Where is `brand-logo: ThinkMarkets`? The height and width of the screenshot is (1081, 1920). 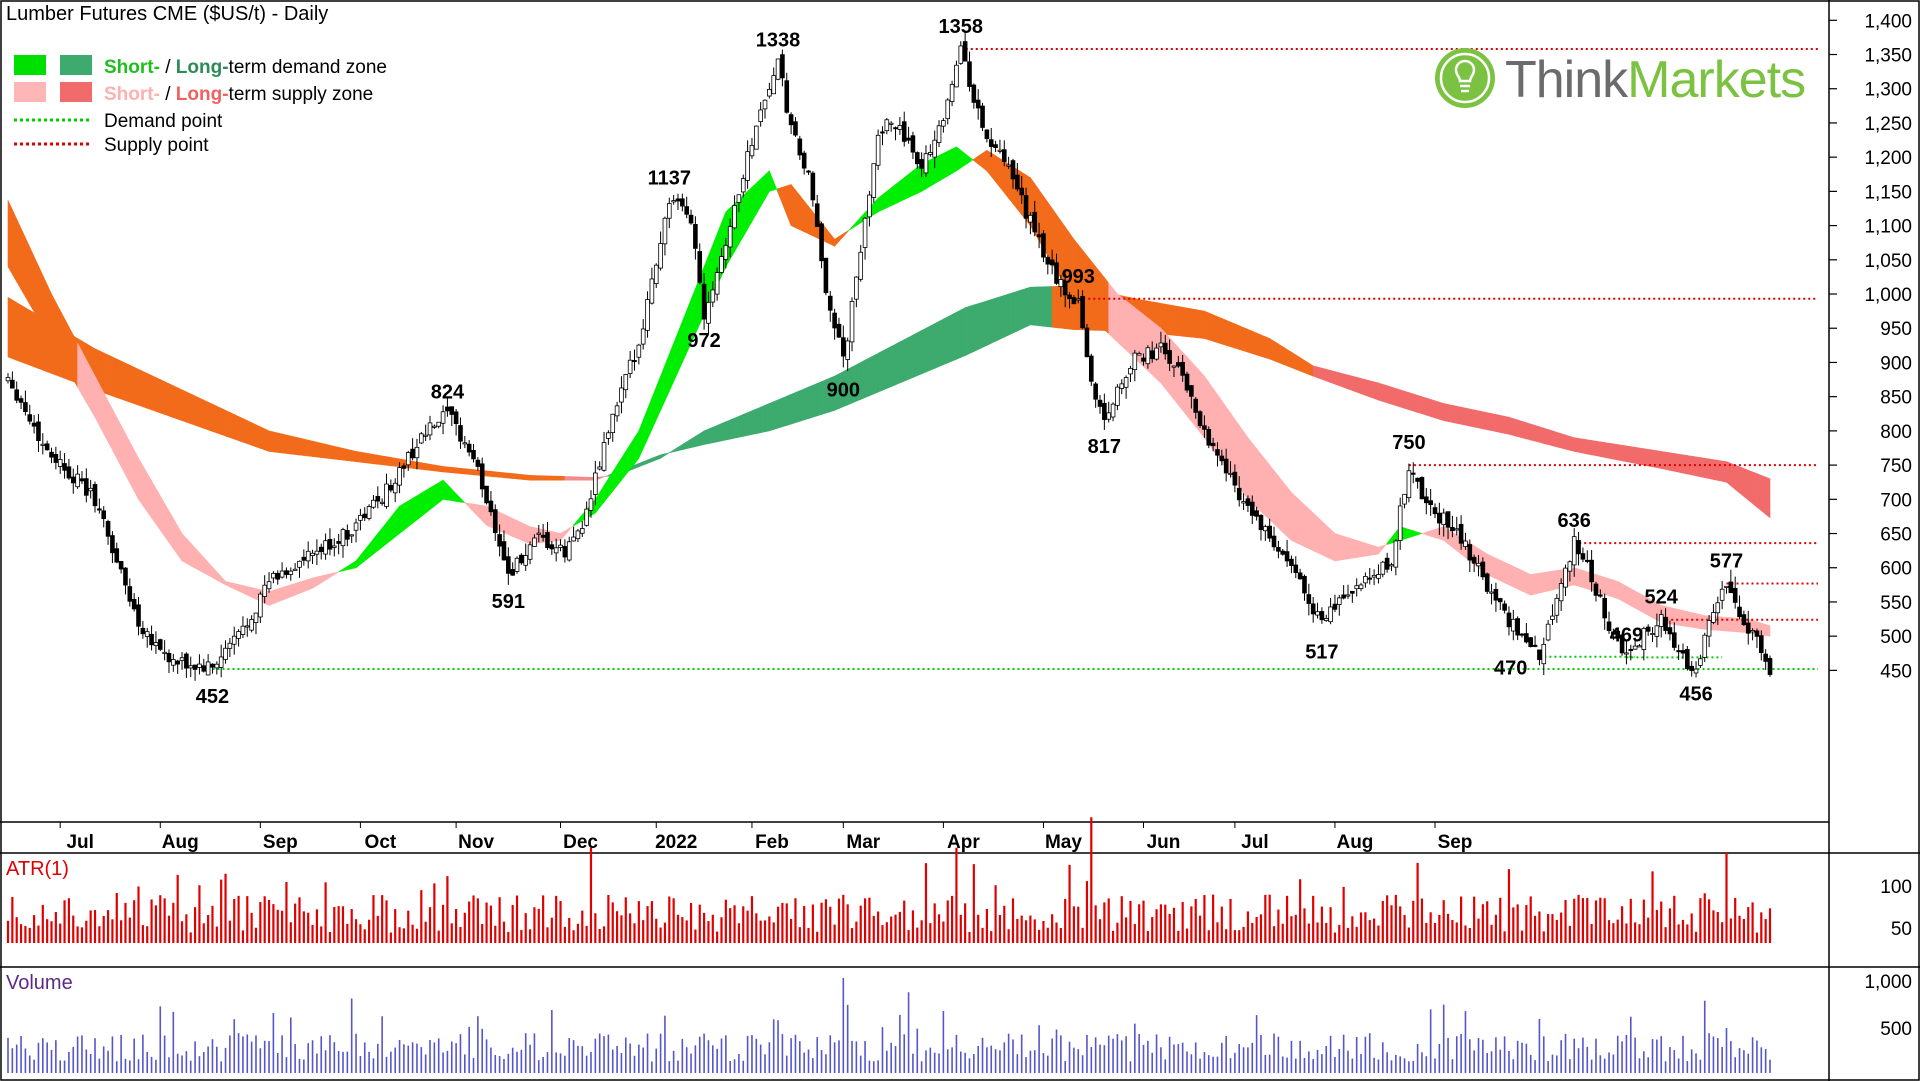
brand-logo: ThinkMarkets is located at coordinates (1620, 78).